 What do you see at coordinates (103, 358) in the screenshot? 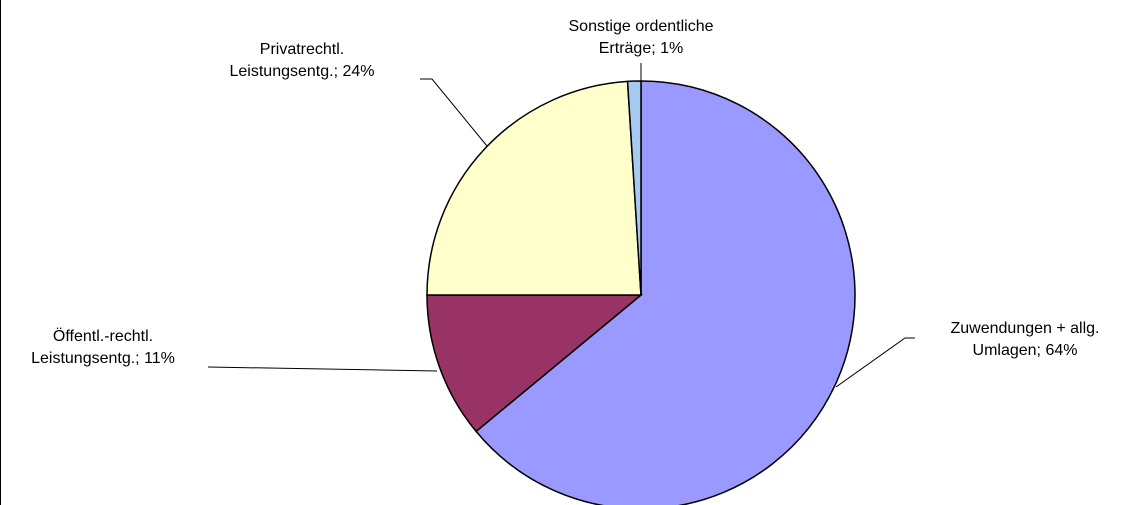
I see `data-label: Leistungsentg.; 11%` at bounding box center [103, 358].